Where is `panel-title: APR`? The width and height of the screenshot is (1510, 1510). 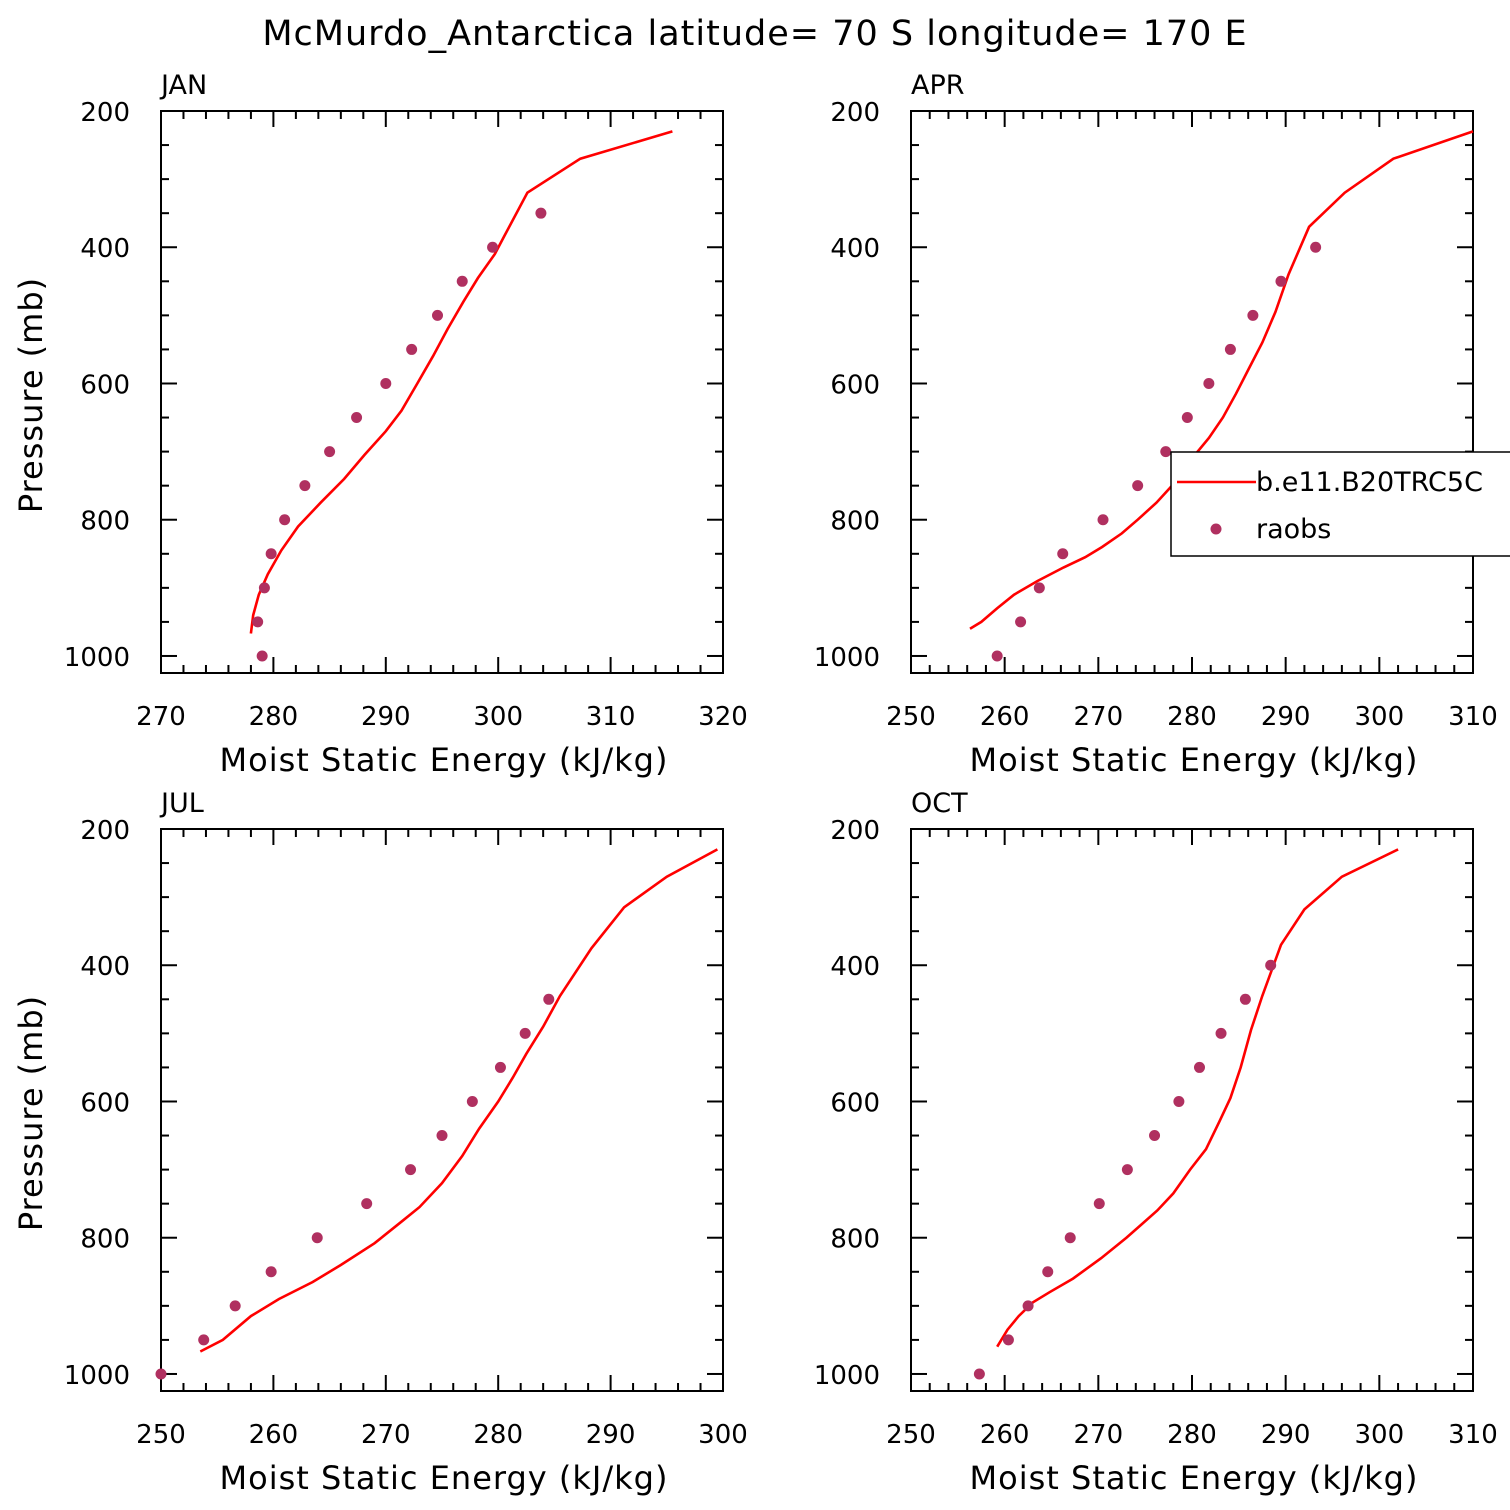 panel-title: APR is located at coordinates (938, 85).